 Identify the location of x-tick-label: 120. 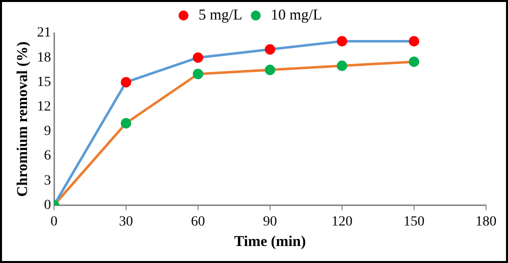
(342, 222).